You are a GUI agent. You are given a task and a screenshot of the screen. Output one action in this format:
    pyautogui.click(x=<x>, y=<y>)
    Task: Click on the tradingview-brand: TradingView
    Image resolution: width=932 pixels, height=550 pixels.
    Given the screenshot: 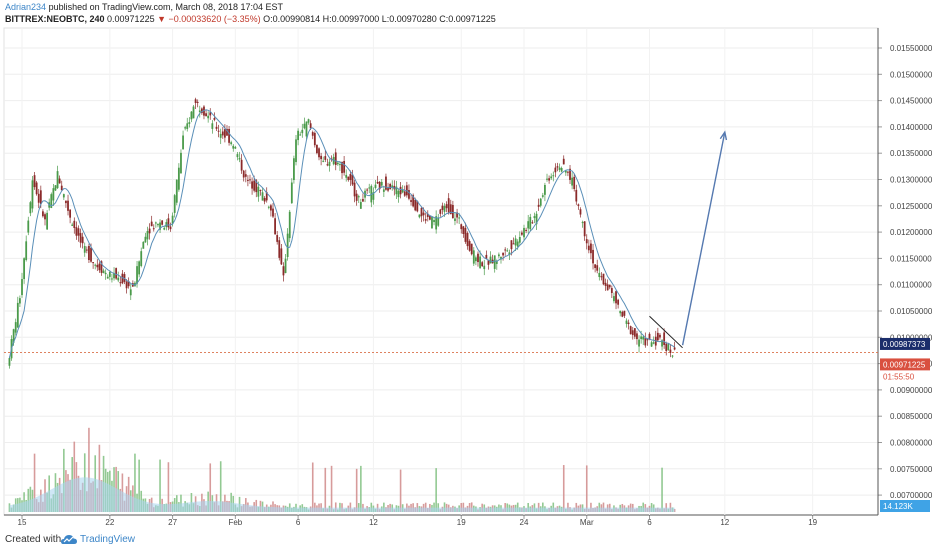 What is the action you would take?
    pyautogui.click(x=108, y=539)
    